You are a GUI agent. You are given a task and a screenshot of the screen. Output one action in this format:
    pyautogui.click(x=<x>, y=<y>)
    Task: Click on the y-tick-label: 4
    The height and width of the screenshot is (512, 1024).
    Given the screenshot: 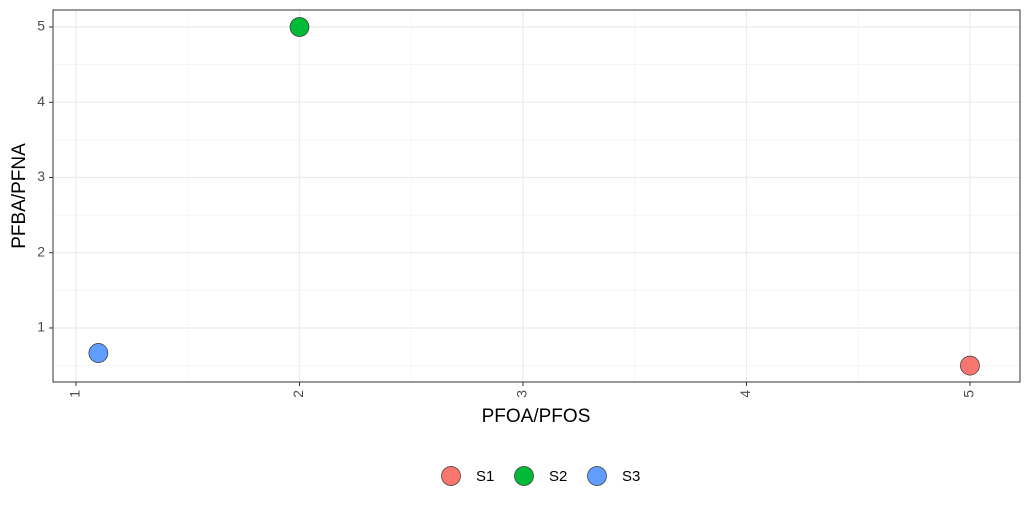 What is the action you would take?
    pyautogui.click(x=41, y=101)
    